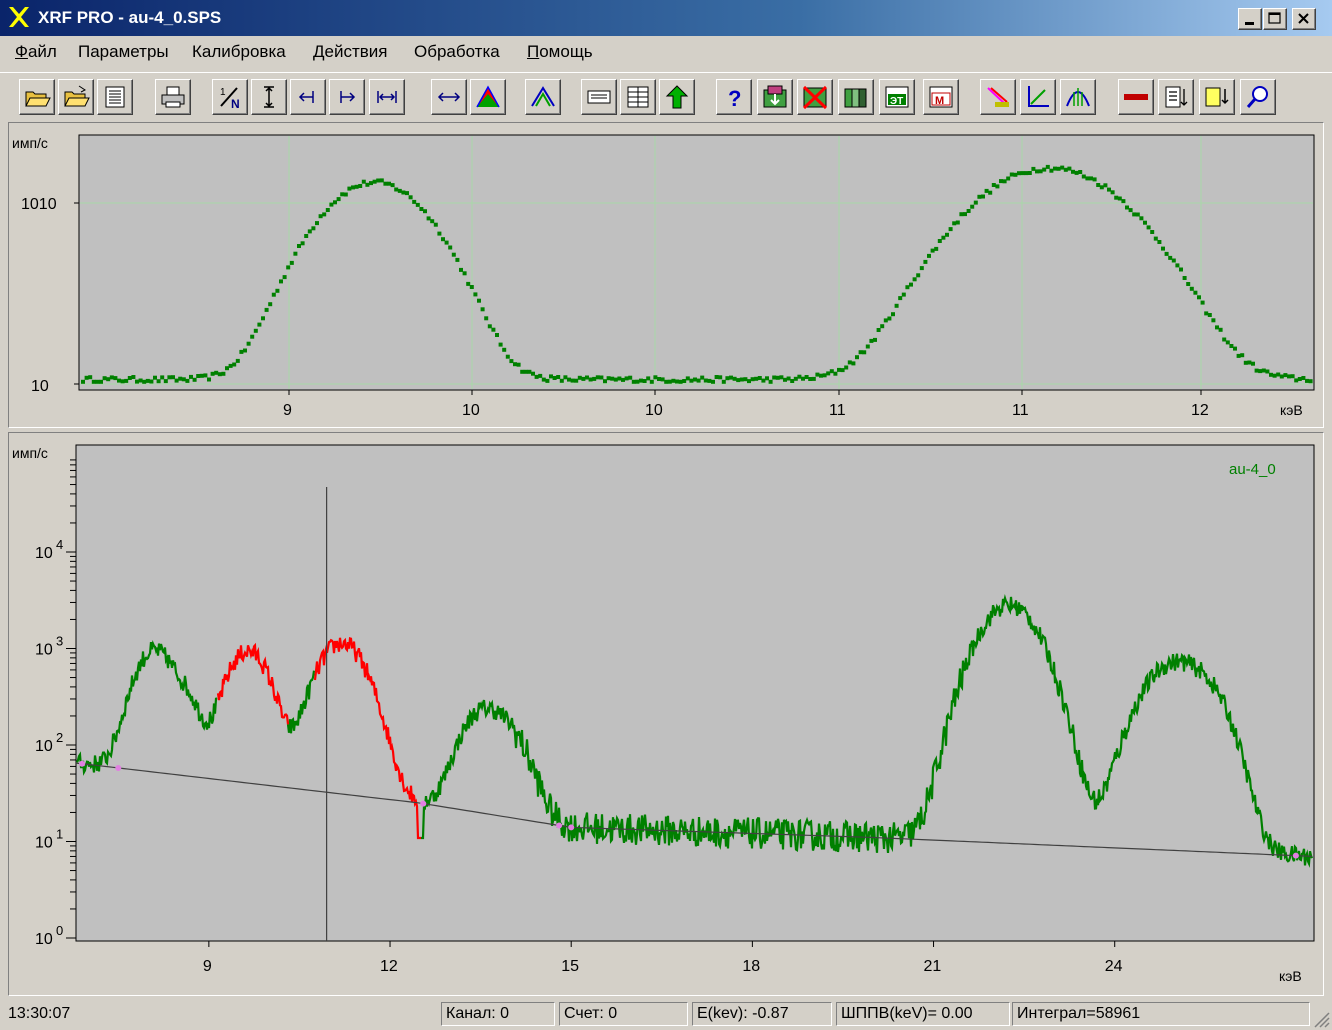 This screenshot has width=1332, height=1030. What do you see at coordinates (1200, 410) in the screenshot?
I see `x-tick-label: 12` at bounding box center [1200, 410].